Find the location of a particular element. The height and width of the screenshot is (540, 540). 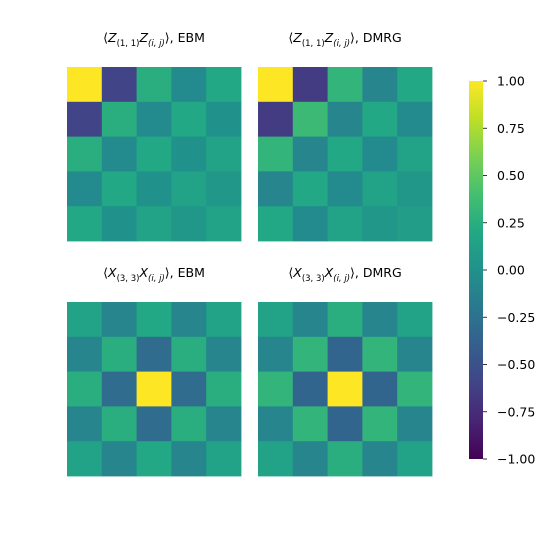

panel-xx-dmrg is located at coordinates (345, 389).